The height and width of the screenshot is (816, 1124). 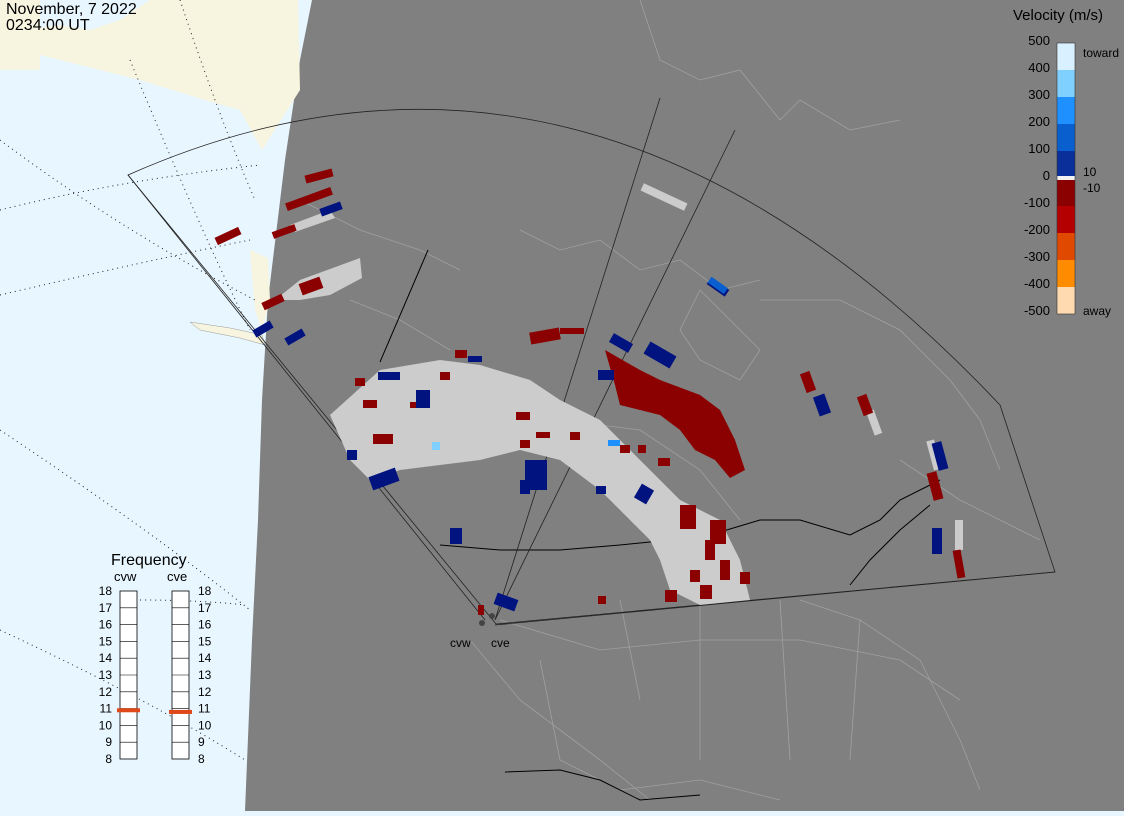 What do you see at coordinates (1097, 311) in the screenshot?
I see `cb-away: away` at bounding box center [1097, 311].